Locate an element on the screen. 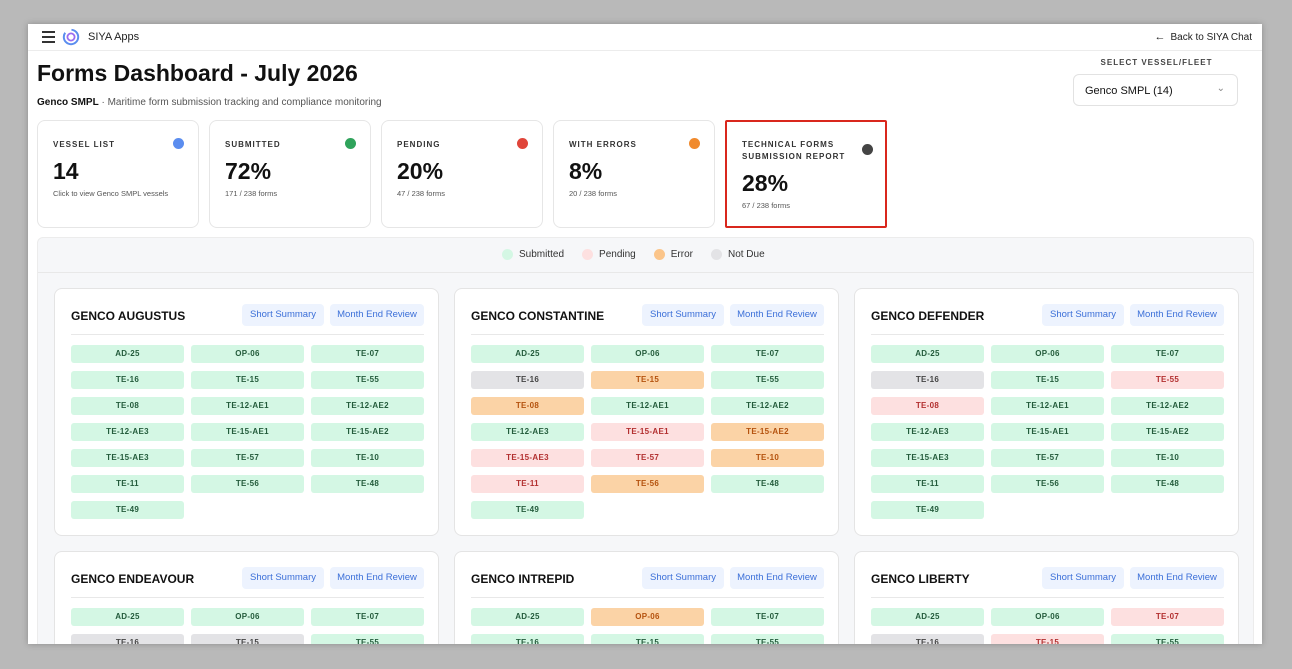 Image resolution: width=1292 pixels, height=669 pixels. vessel-name: GENCO INTREPID is located at coordinates (523, 579).